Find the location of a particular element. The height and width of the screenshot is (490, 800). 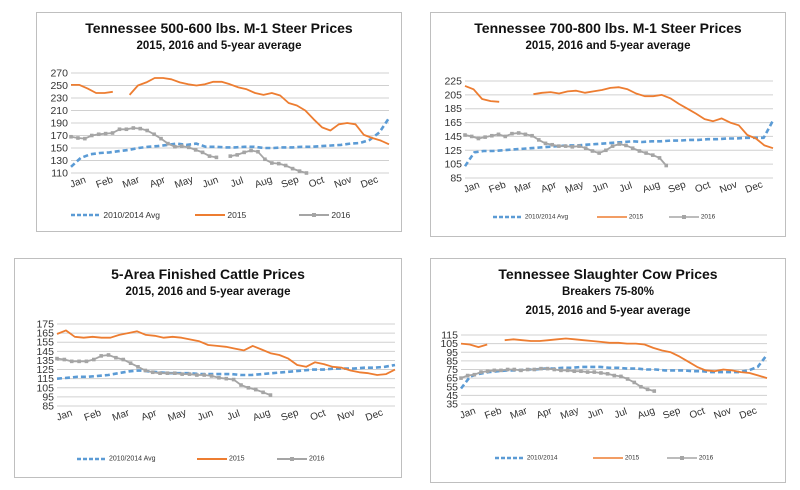

y-tick-label: 65 is located at coordinates (452, 379).